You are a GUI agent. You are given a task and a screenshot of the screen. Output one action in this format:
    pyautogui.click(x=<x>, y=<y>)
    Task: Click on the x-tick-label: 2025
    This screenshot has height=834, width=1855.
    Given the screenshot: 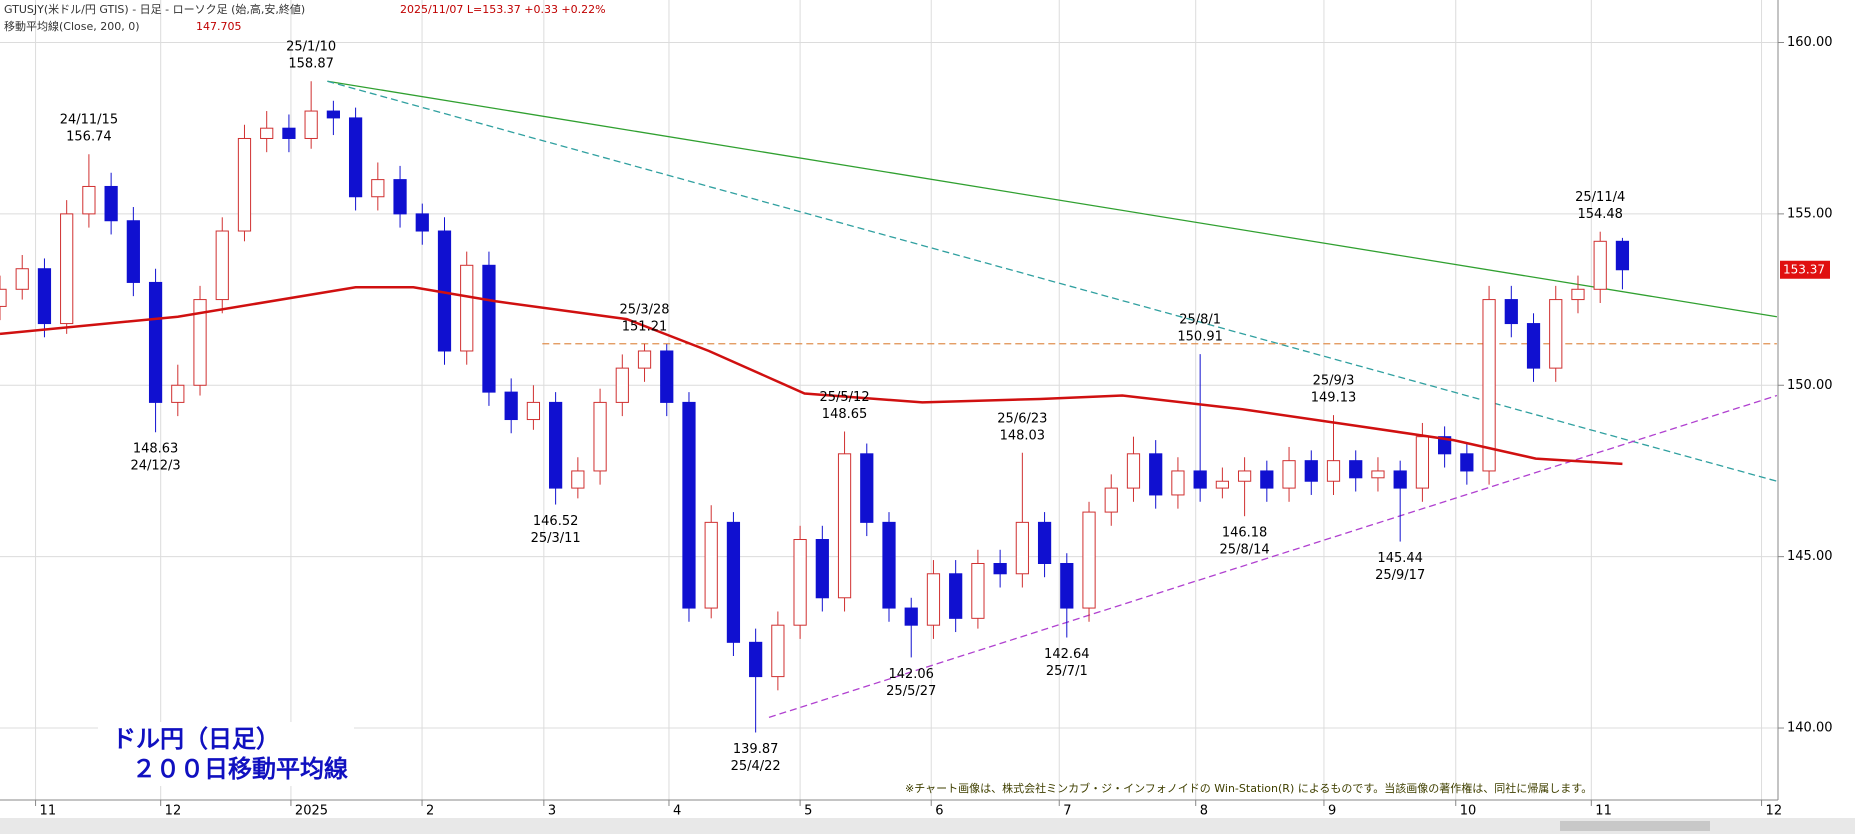 What is the action you would take?
    pyautogui.click(x=311, y=811)
    